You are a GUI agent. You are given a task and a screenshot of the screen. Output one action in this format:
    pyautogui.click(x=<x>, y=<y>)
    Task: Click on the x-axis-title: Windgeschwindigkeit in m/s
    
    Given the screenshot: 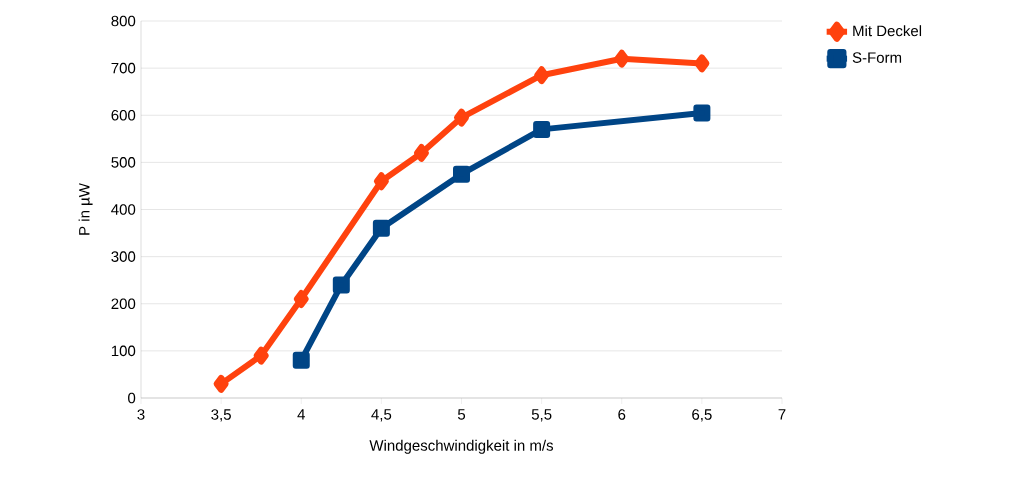 What is the action you would take?
    pyautogui.click(x=461, y=446)
    